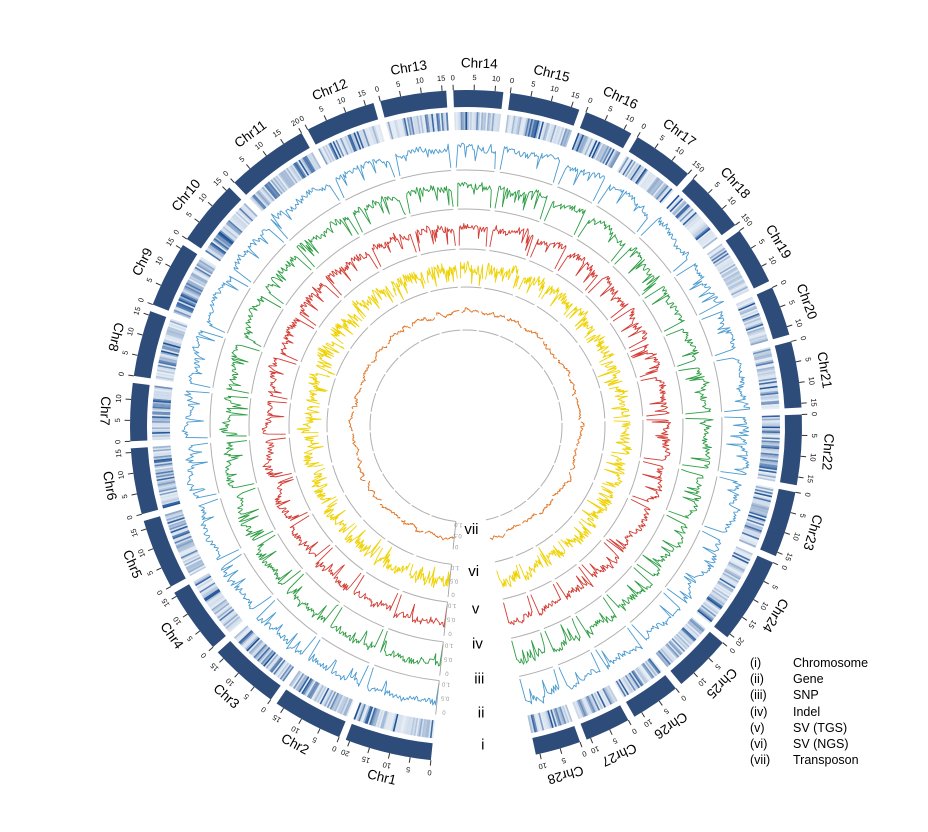  Describe the element at coordinates (544, 109) in the screenshot. I see `chromosome-segment-Chr15` at that location.